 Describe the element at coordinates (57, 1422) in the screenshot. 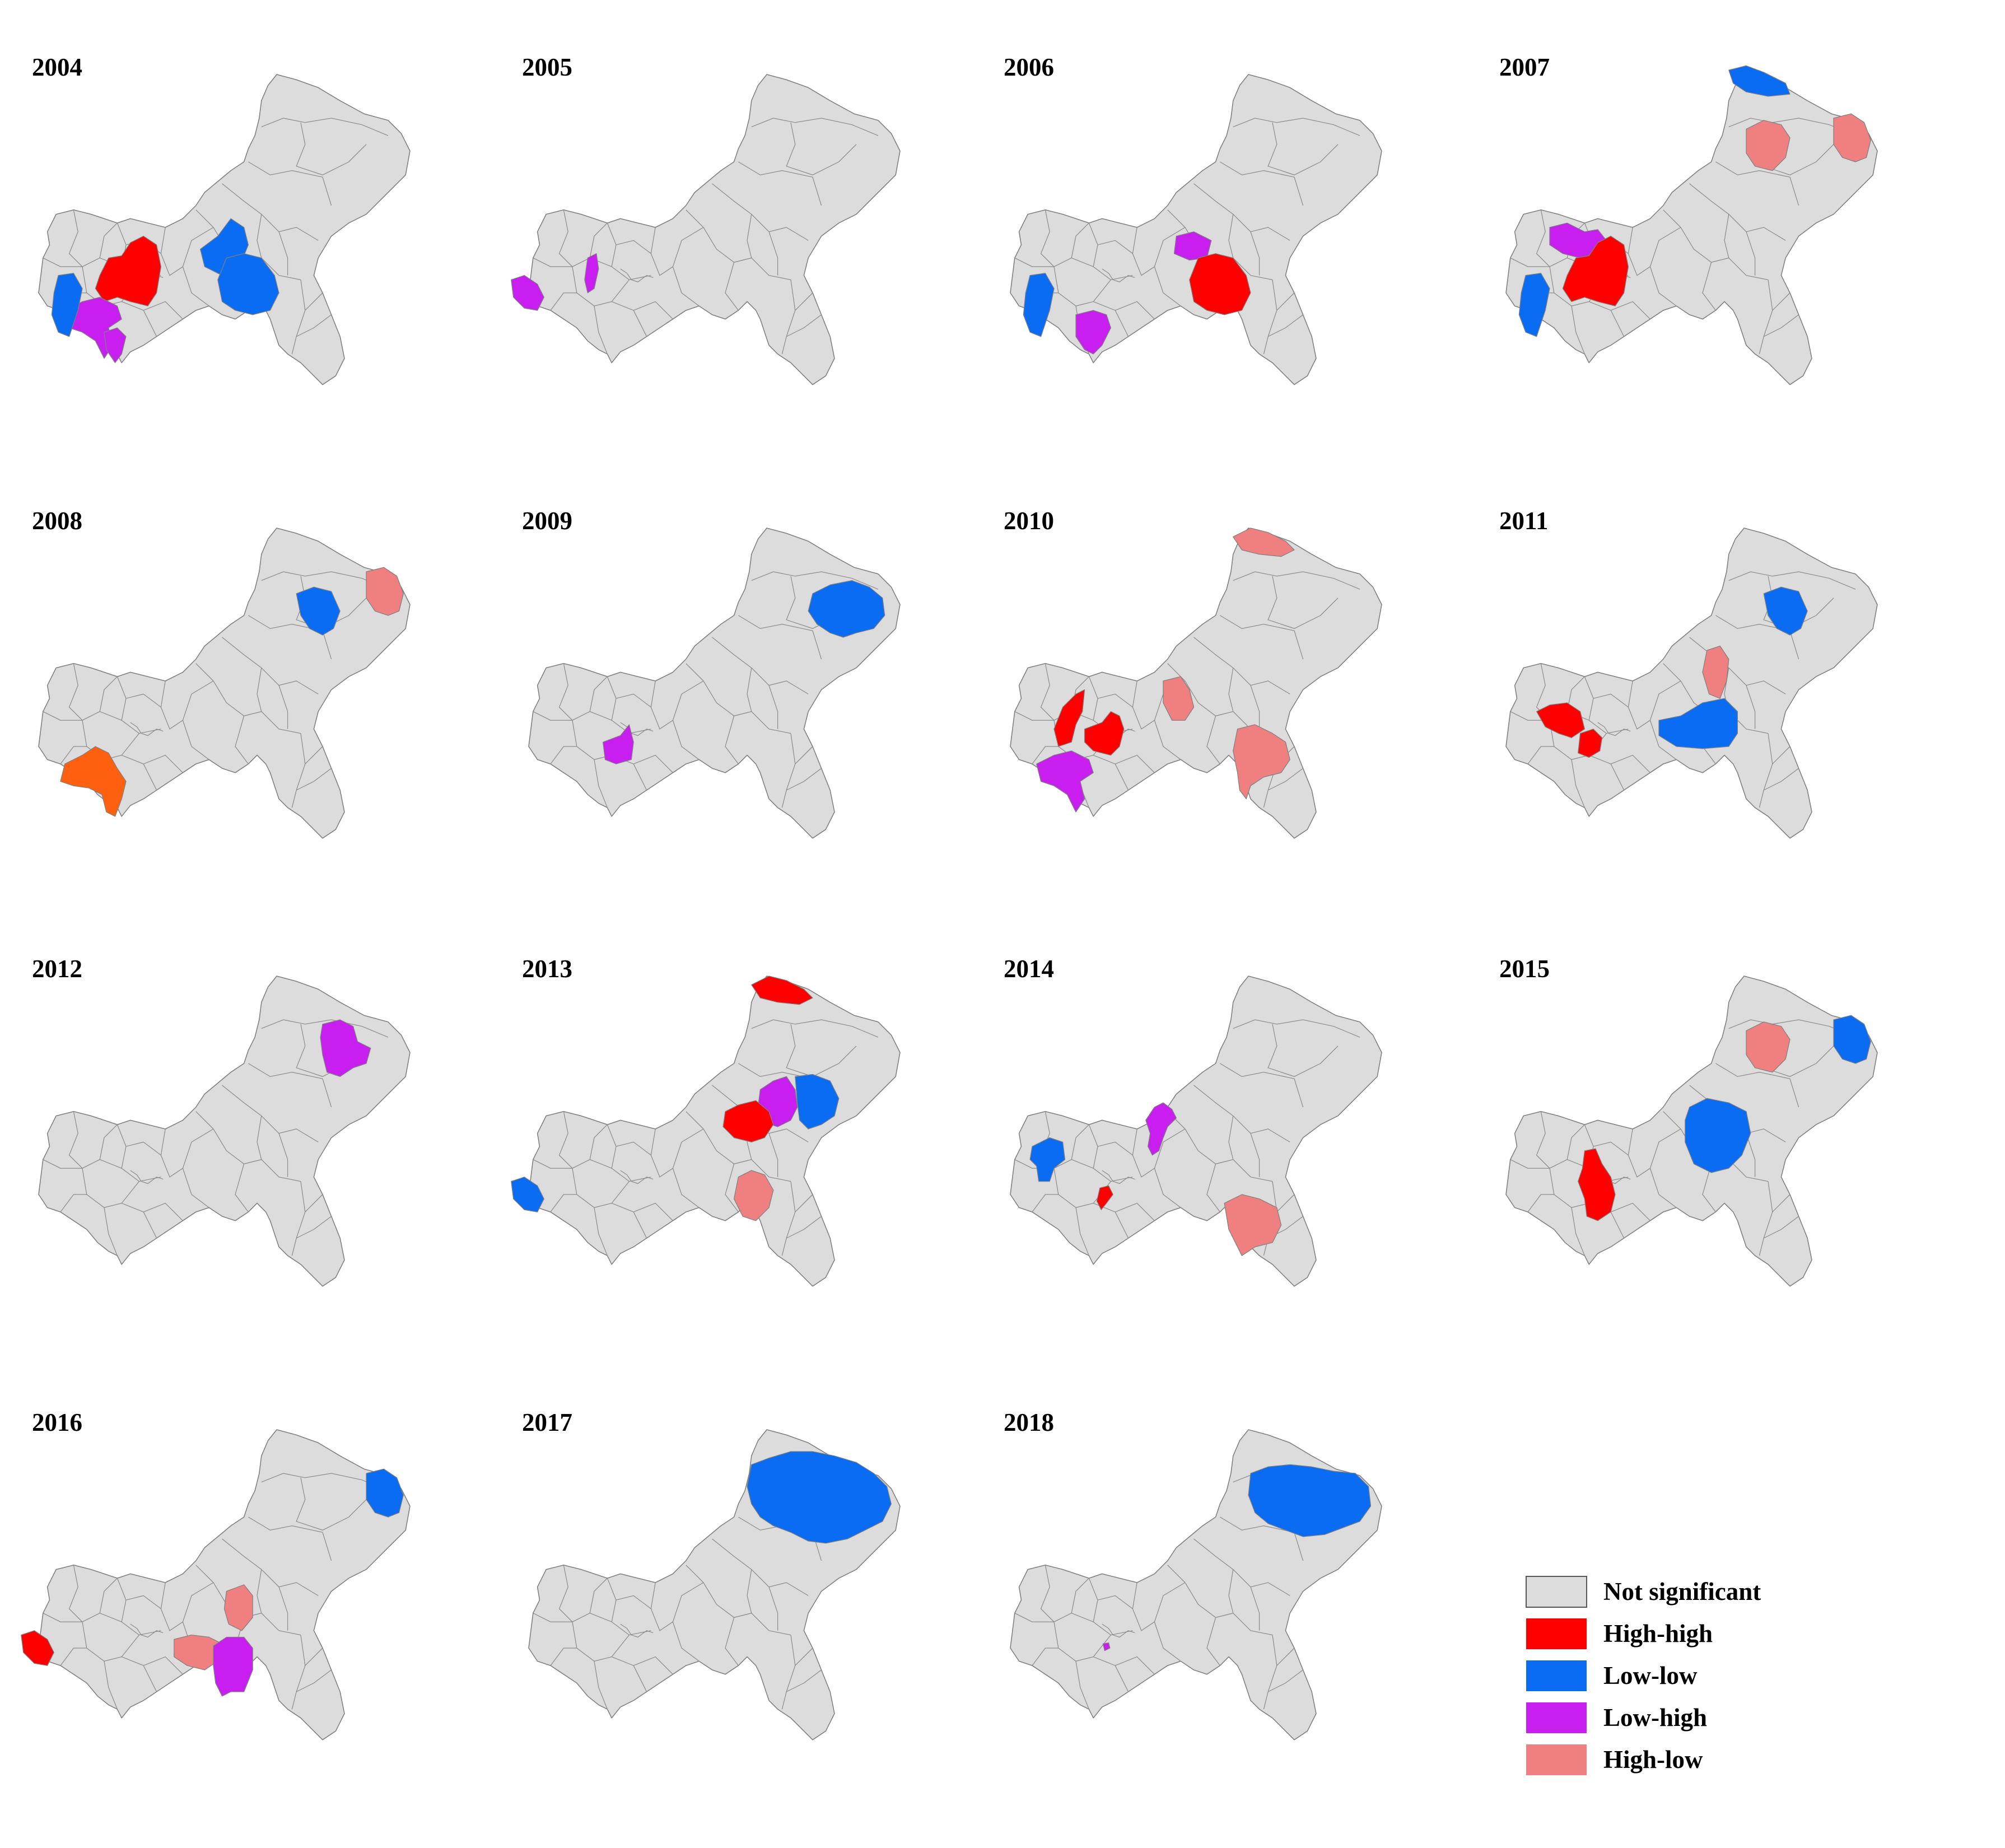

I see `year-label: 2016` at that location.